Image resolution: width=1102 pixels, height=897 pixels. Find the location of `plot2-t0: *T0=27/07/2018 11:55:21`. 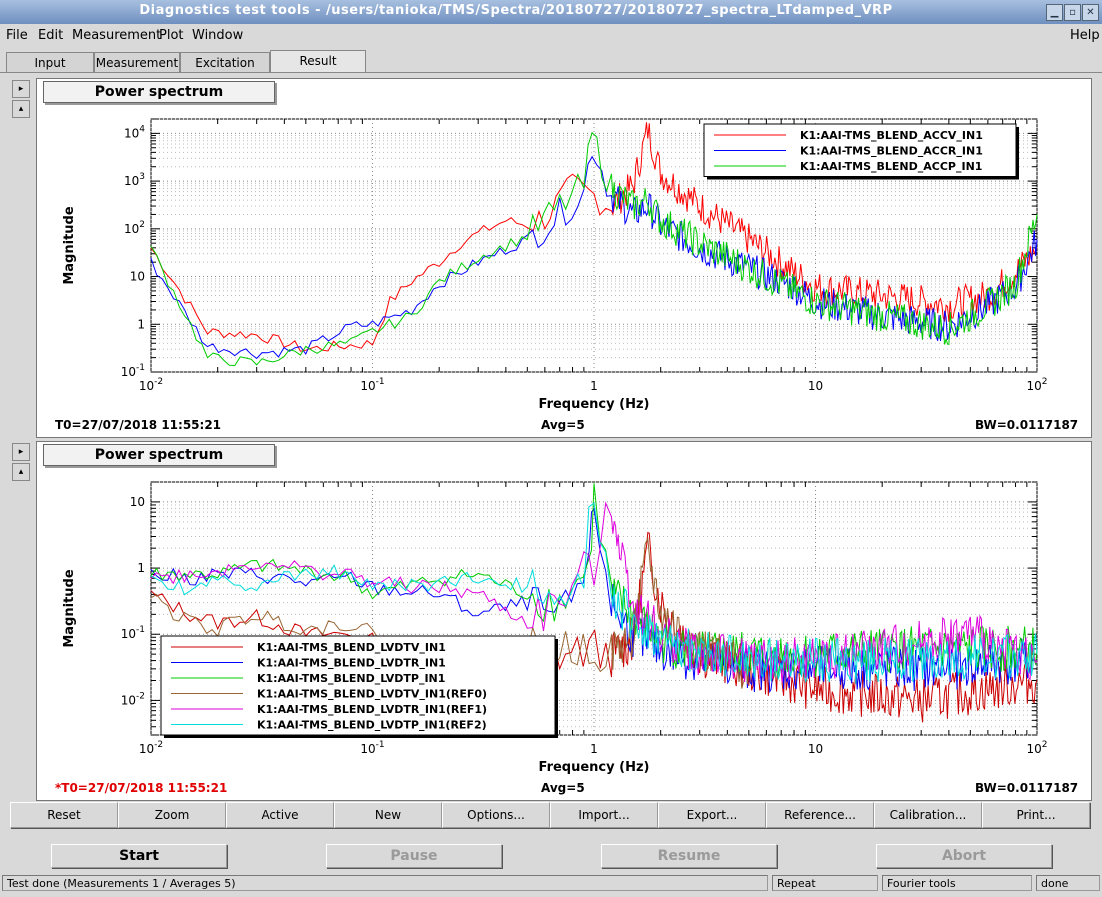

plot2-t0: *T0=27/07/2018 11:55:21 is located at coordinates (141, 788).